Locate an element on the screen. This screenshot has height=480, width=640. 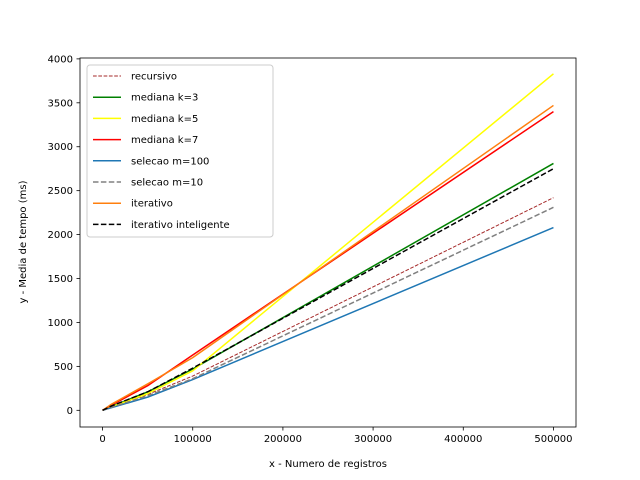
x-axis: 0 100000 200000 300000 400000 500000 is located at coordinates (336, 436).